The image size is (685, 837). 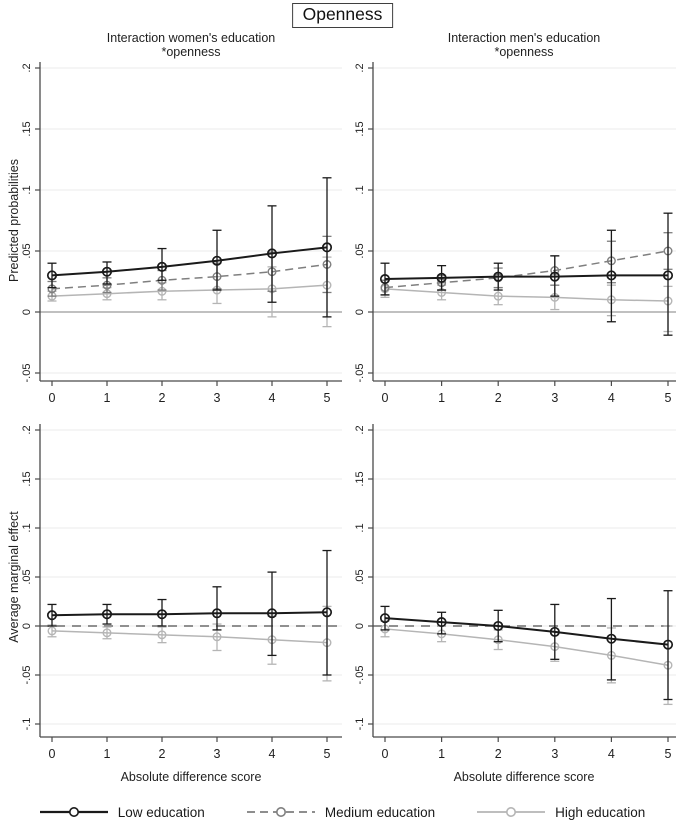 What do you see at coordinates (122, 812) in the screenshot?
I see `legend-item-low: Low education` at bounding box center [122, 812].